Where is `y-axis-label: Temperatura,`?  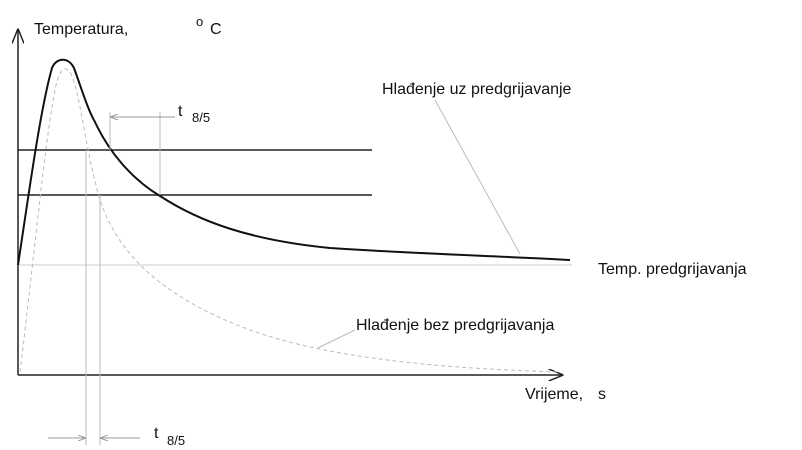 y-axis-label: Temperatura, is located at coordinates (81, 29).